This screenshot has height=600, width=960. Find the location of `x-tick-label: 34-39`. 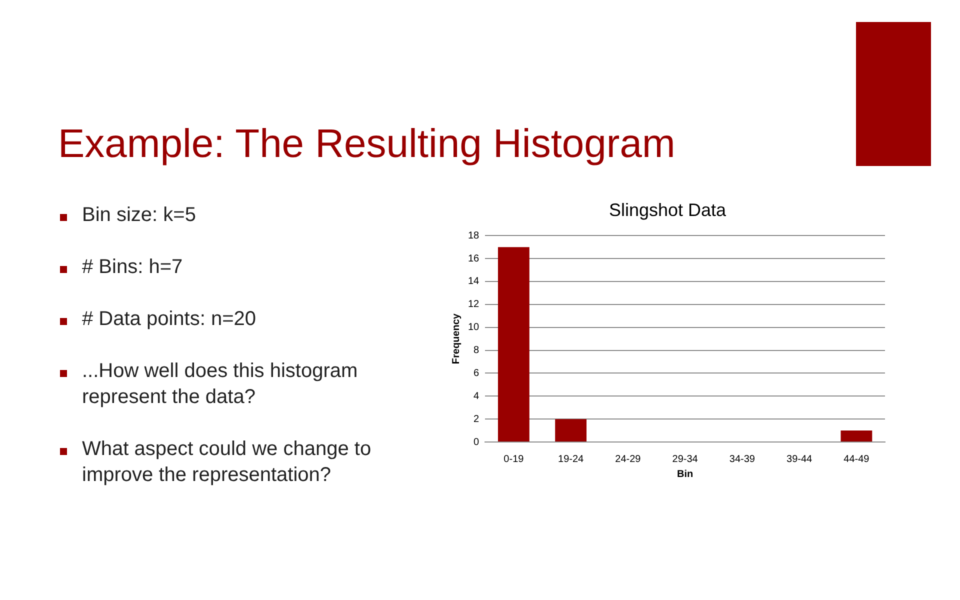

x-tick-label: 34-39 is located at coordinates (742, 459).